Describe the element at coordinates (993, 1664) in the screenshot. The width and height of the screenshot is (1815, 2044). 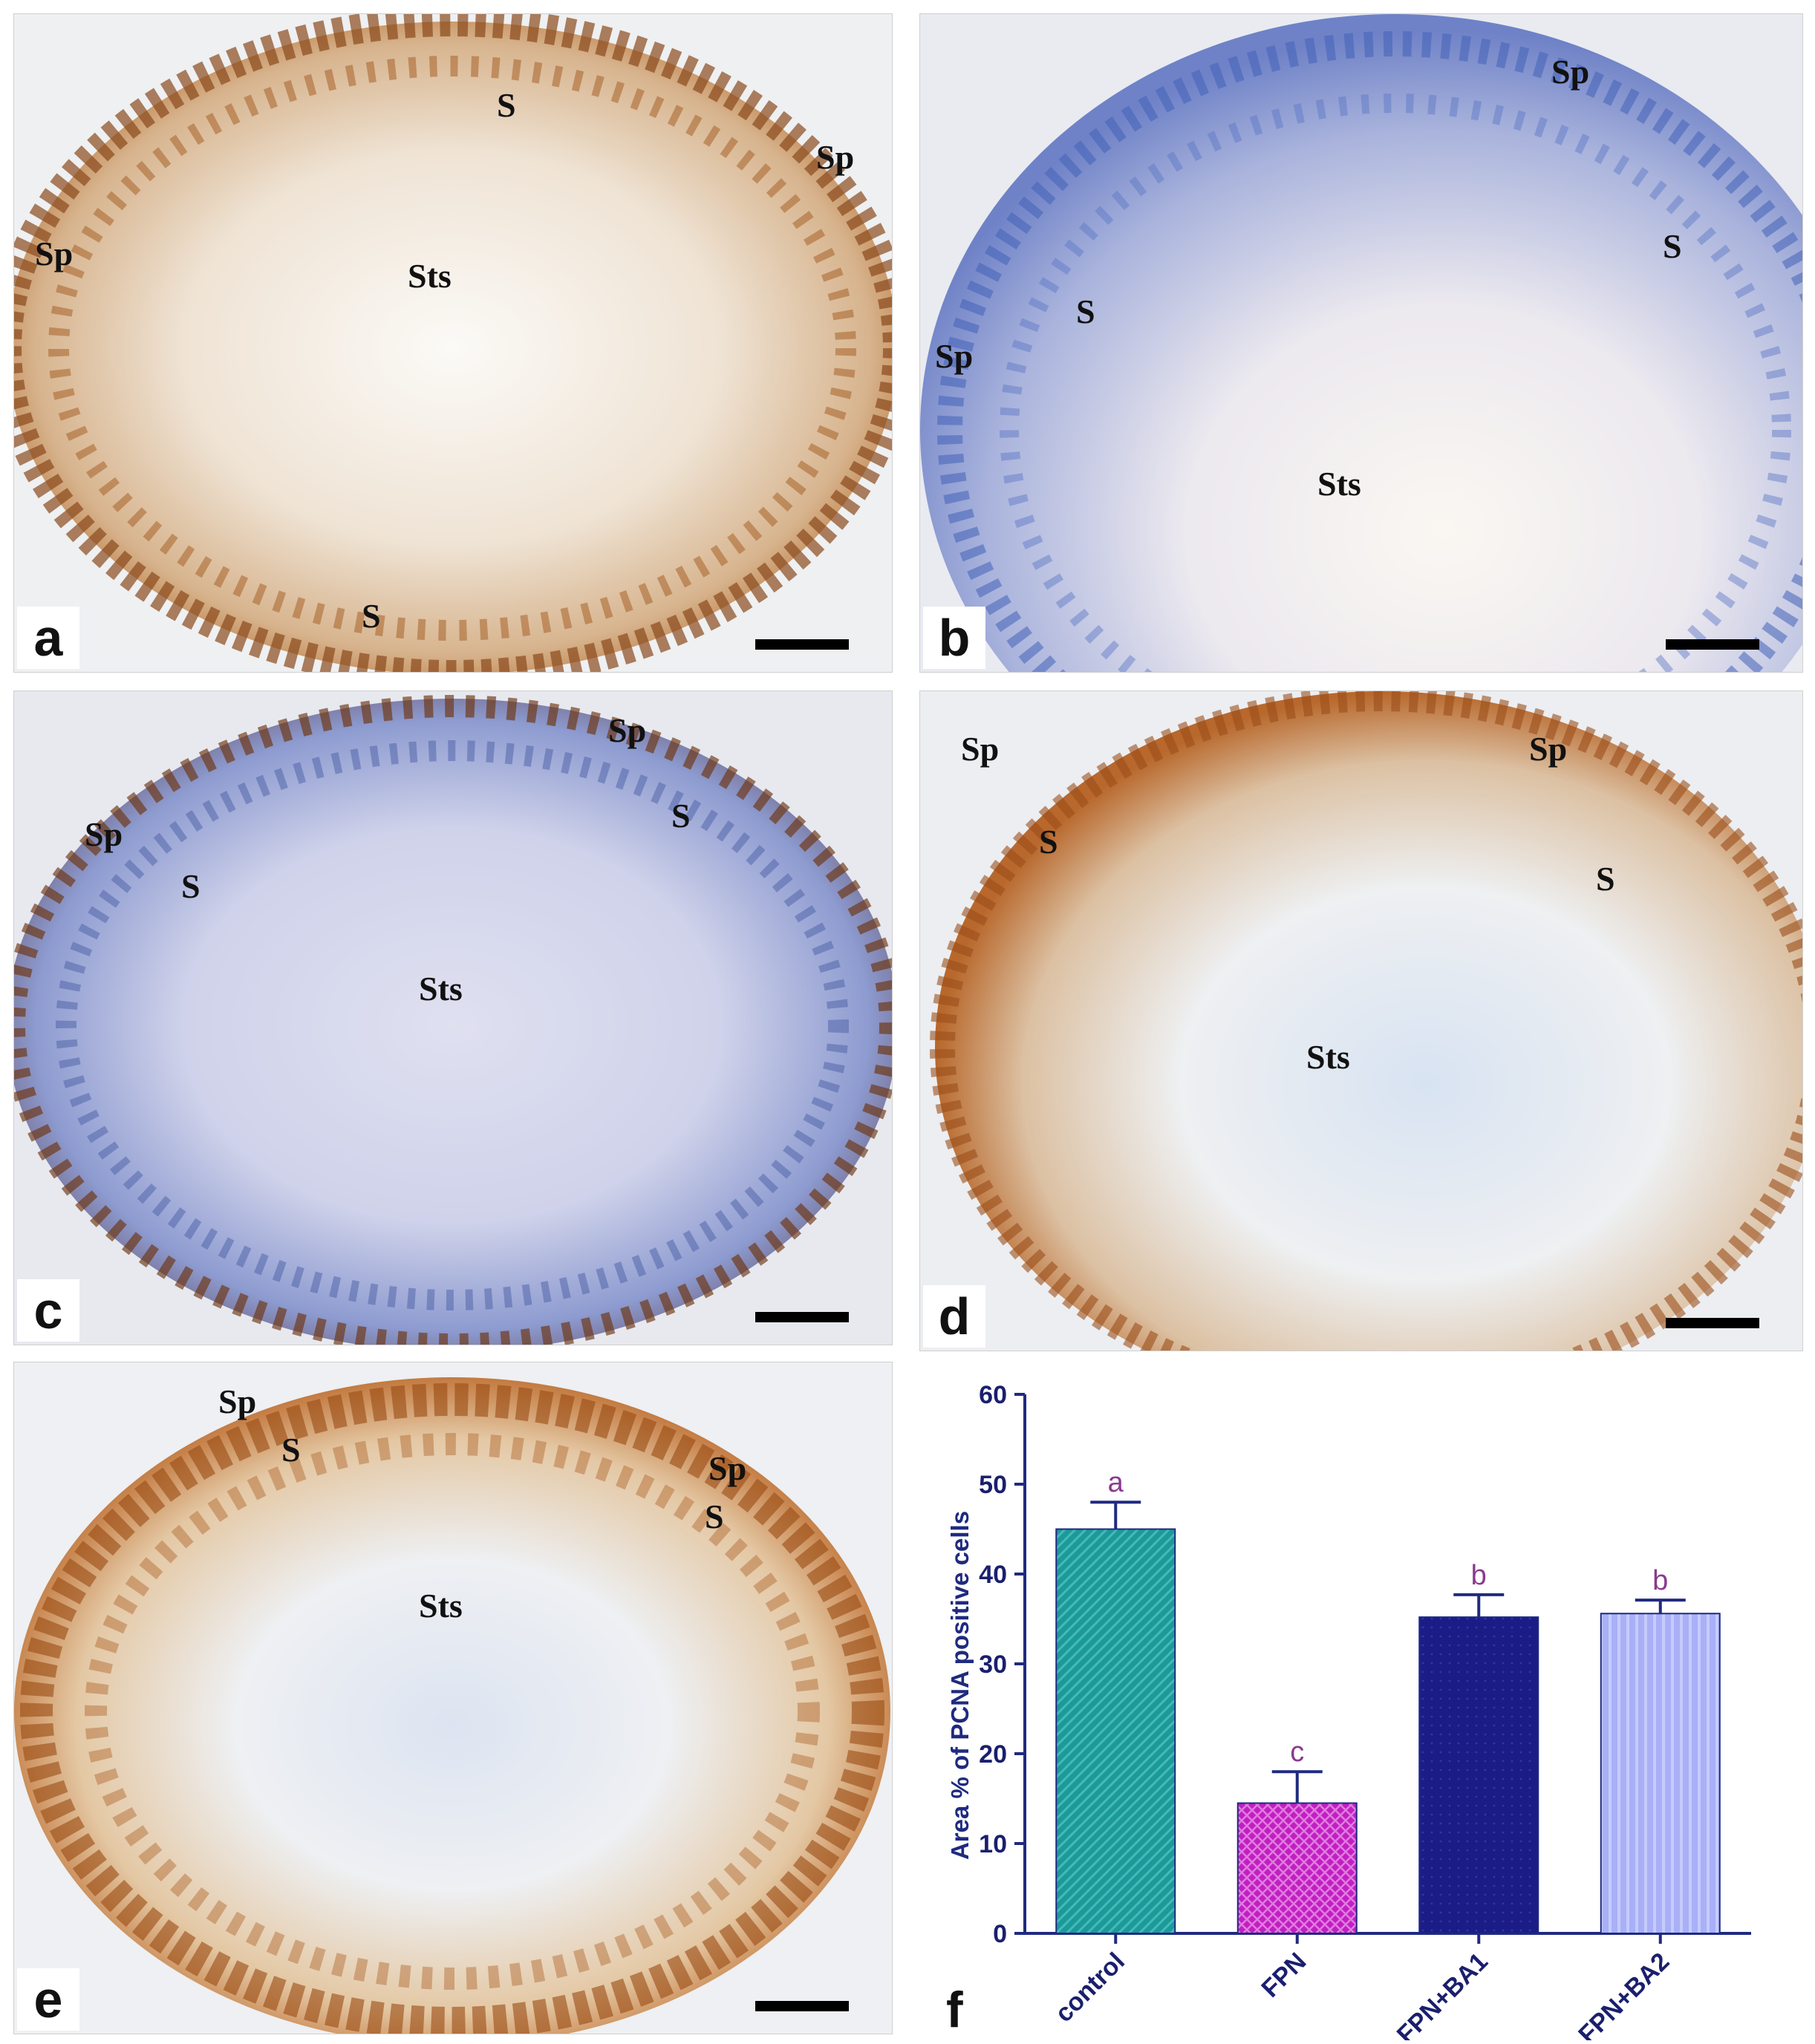
I see `y-tick-label-3: 30` at that location.